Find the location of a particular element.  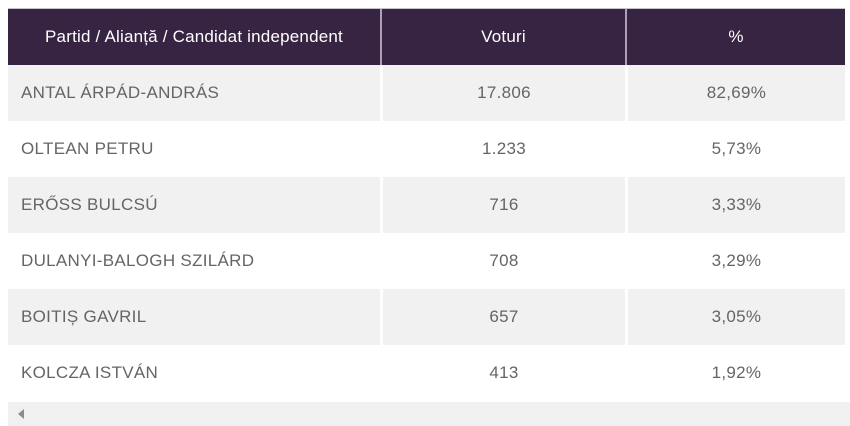

table-row: ERŐSS BULCSÚ 716 3,33% is located at coordinates (426, 205).